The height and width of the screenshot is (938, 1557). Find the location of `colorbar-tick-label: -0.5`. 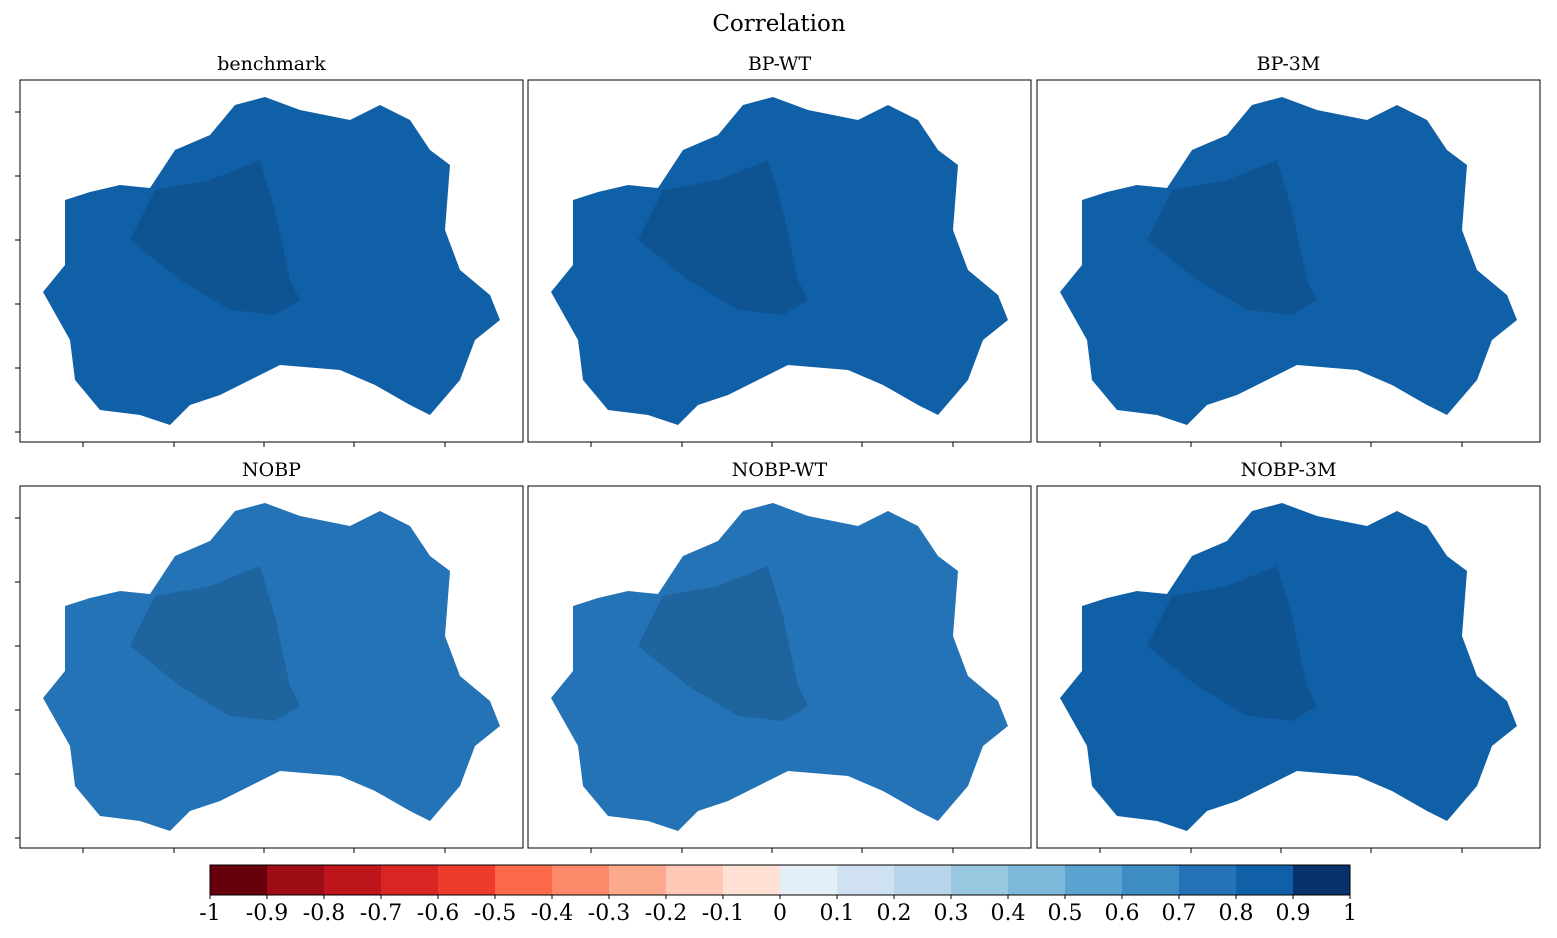

colorbar-tick-label: -0.5 is located at coordinates (495, 913).